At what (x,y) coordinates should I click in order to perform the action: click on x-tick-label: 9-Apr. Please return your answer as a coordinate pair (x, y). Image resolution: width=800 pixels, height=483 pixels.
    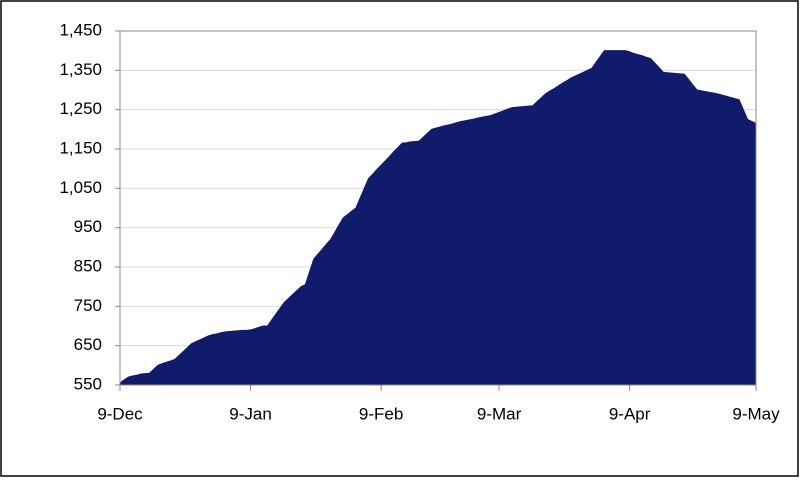
    Looking at the image, I should click on (630, 413).